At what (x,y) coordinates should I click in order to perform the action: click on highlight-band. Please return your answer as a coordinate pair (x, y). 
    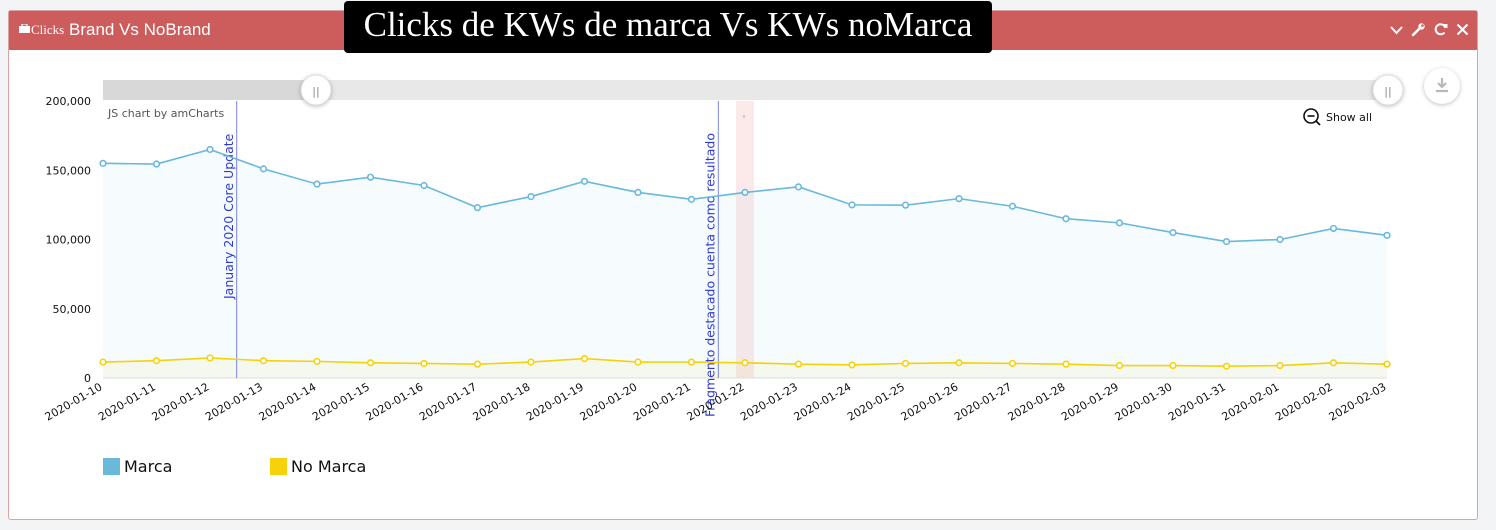
    Looking at the image, I should click on (745, 239).